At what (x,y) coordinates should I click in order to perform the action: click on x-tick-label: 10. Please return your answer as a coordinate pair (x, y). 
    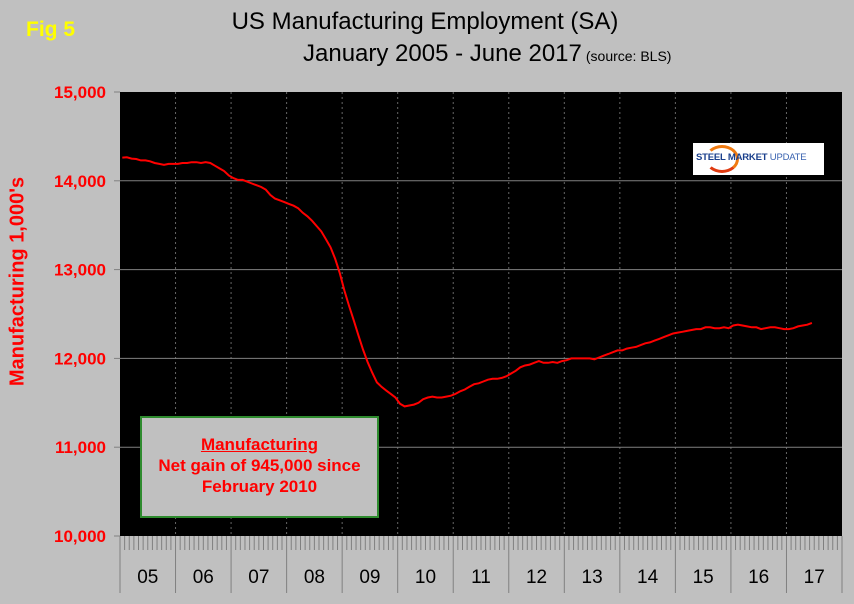
    Looking at the image, I should click on (425, 577).